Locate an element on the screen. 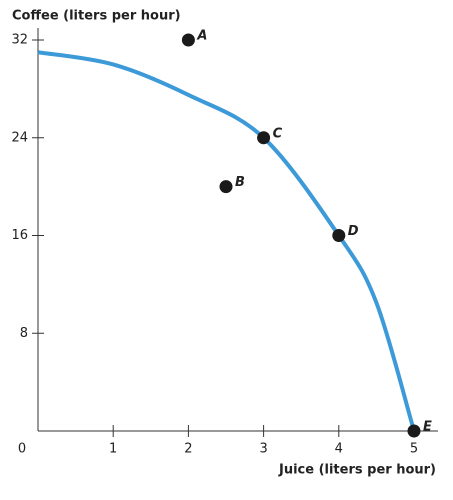  x-axis-label: Juice (liters per hour) is located at coordinates (357, 470).